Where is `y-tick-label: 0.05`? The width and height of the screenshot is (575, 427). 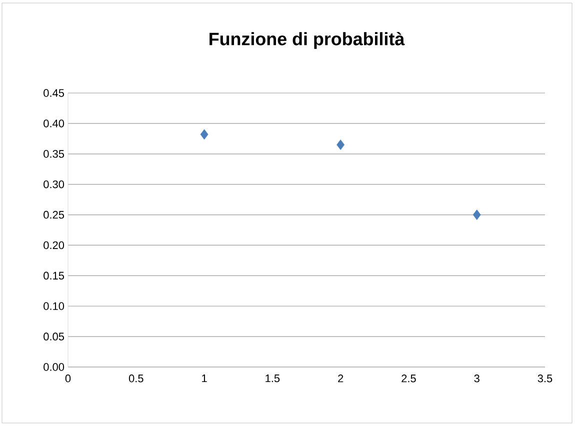 y-tick-label: 0.05 is located at coordinates (54, 336).